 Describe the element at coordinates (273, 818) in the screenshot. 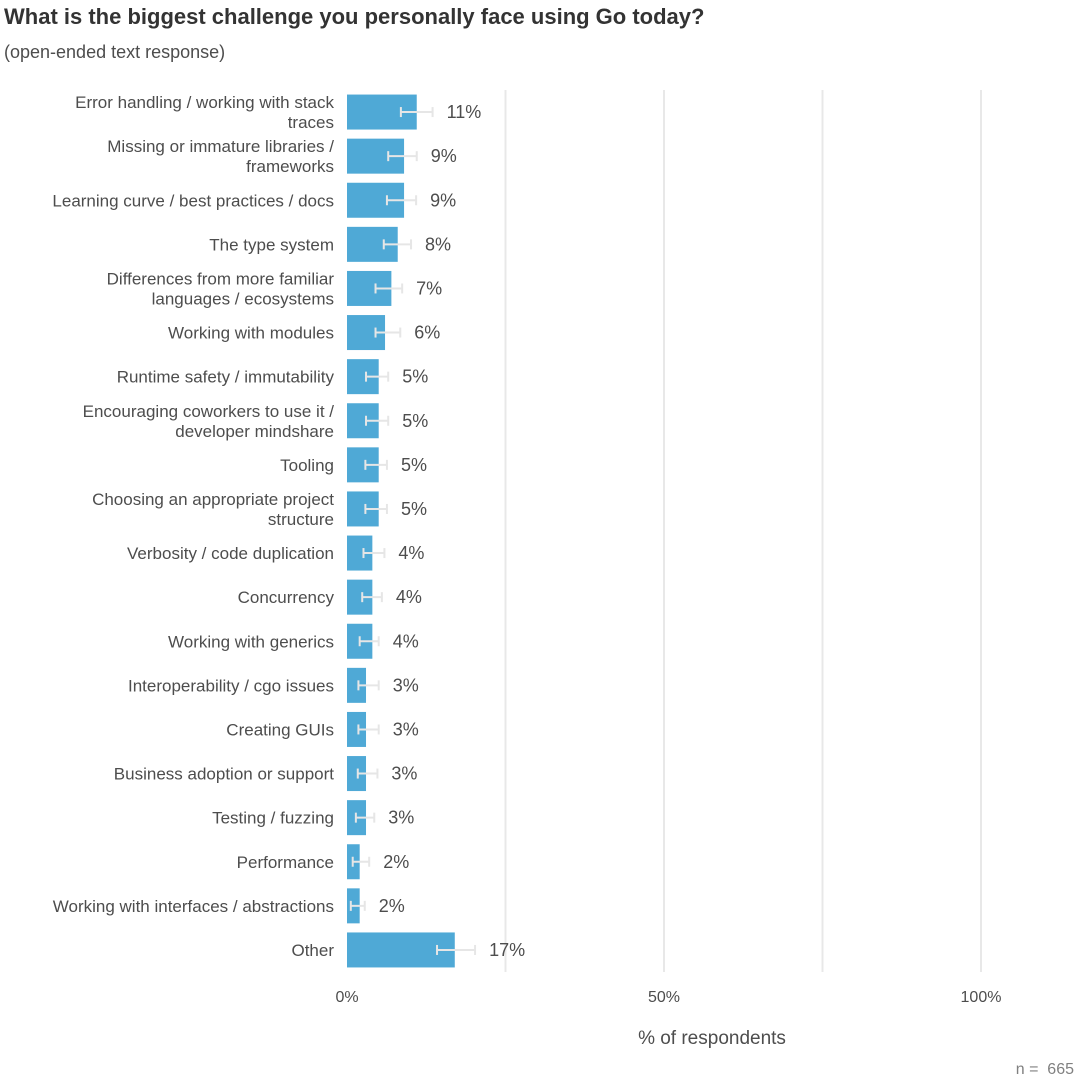

I see `category-label: Testing / fuzzing` at that location.